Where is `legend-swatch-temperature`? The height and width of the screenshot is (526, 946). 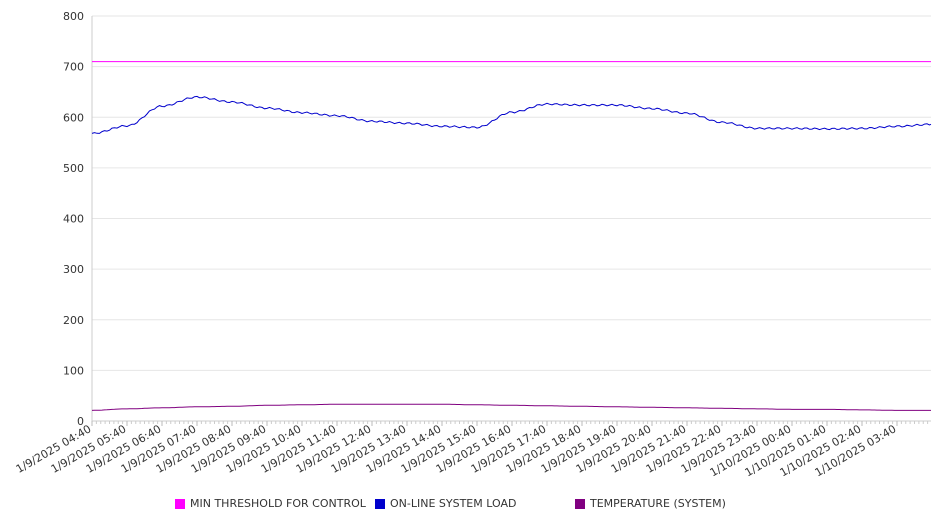 legend-swatch-temperature is located at coordinates (580, 503).